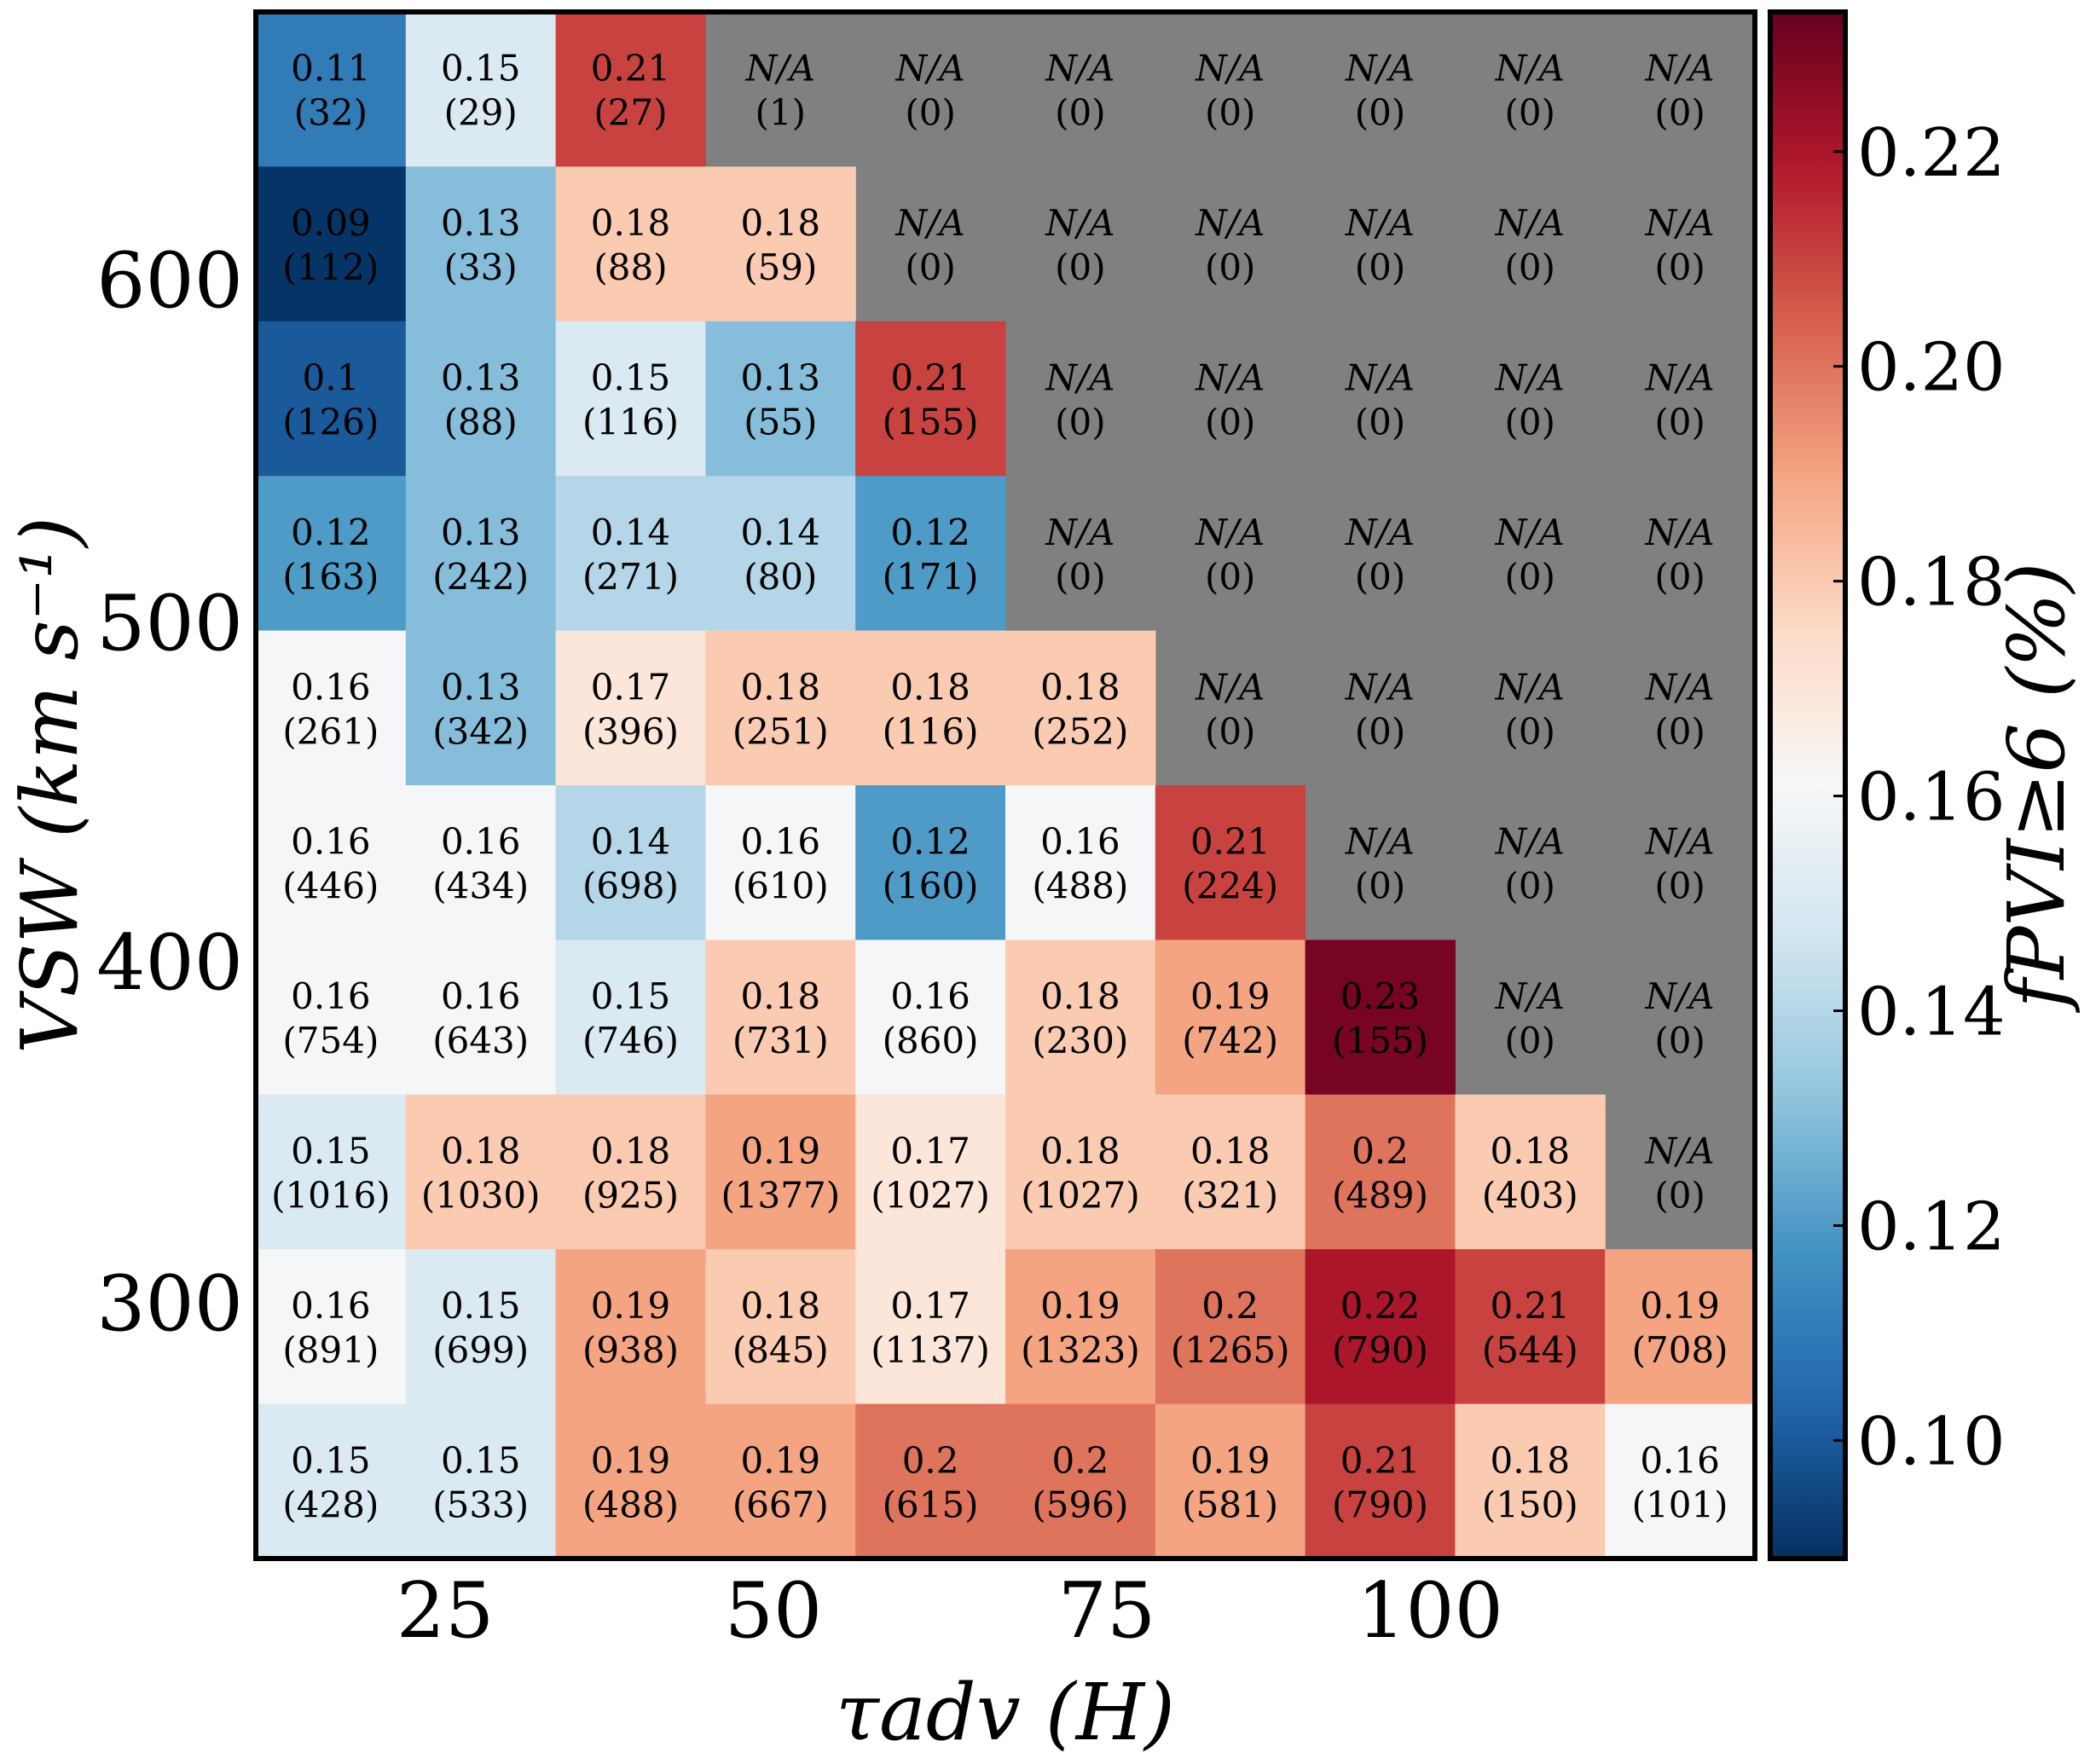 Image resolution: width=2090 pixels, height=1764 pixels. I want to click on colorbar-label: fPVI≥6 (%), so click(2036, 788).